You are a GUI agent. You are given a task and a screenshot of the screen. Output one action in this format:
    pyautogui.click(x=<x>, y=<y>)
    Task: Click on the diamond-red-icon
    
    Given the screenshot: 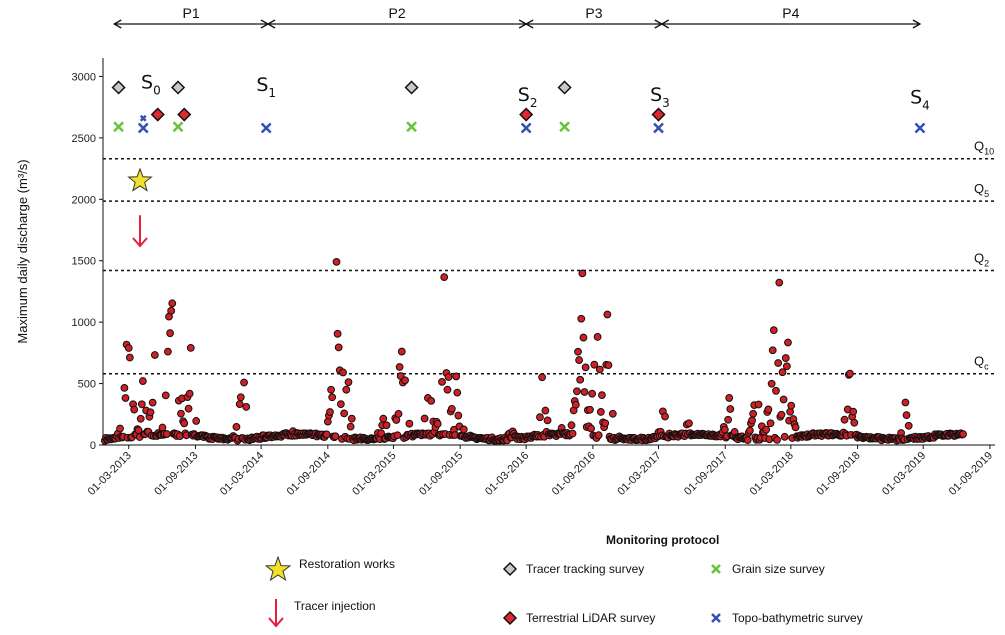 What is the action you would take?
    pyautogui.click(x=510, y=618)
    